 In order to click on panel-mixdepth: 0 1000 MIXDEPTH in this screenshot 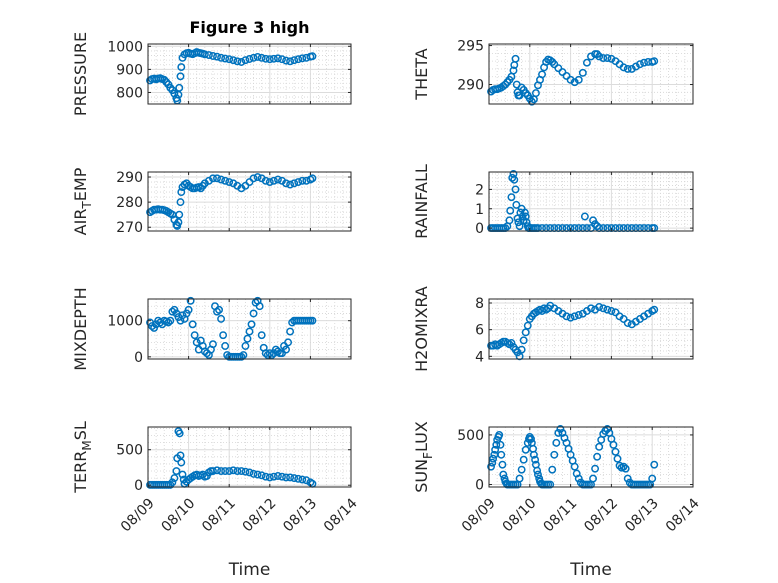, I will do `click(211, 329)`.